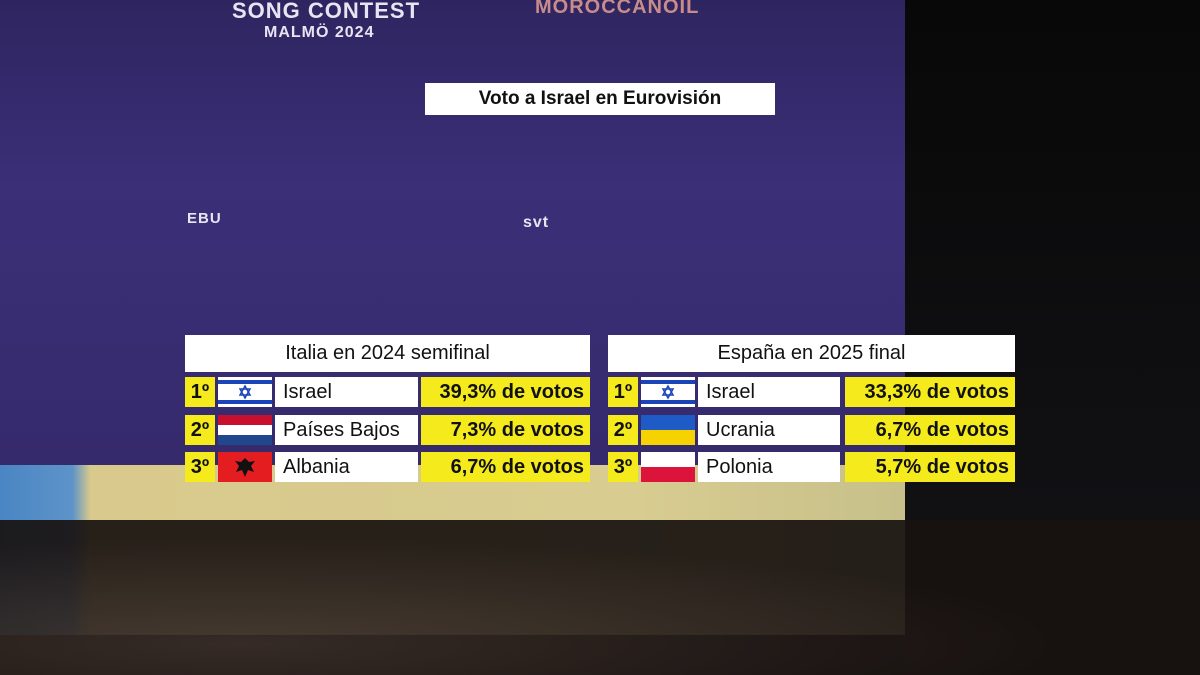  Describe the element at coordinates (811, 353) in the screenshot. I see `table-heading: España en 2025 final` at that location.